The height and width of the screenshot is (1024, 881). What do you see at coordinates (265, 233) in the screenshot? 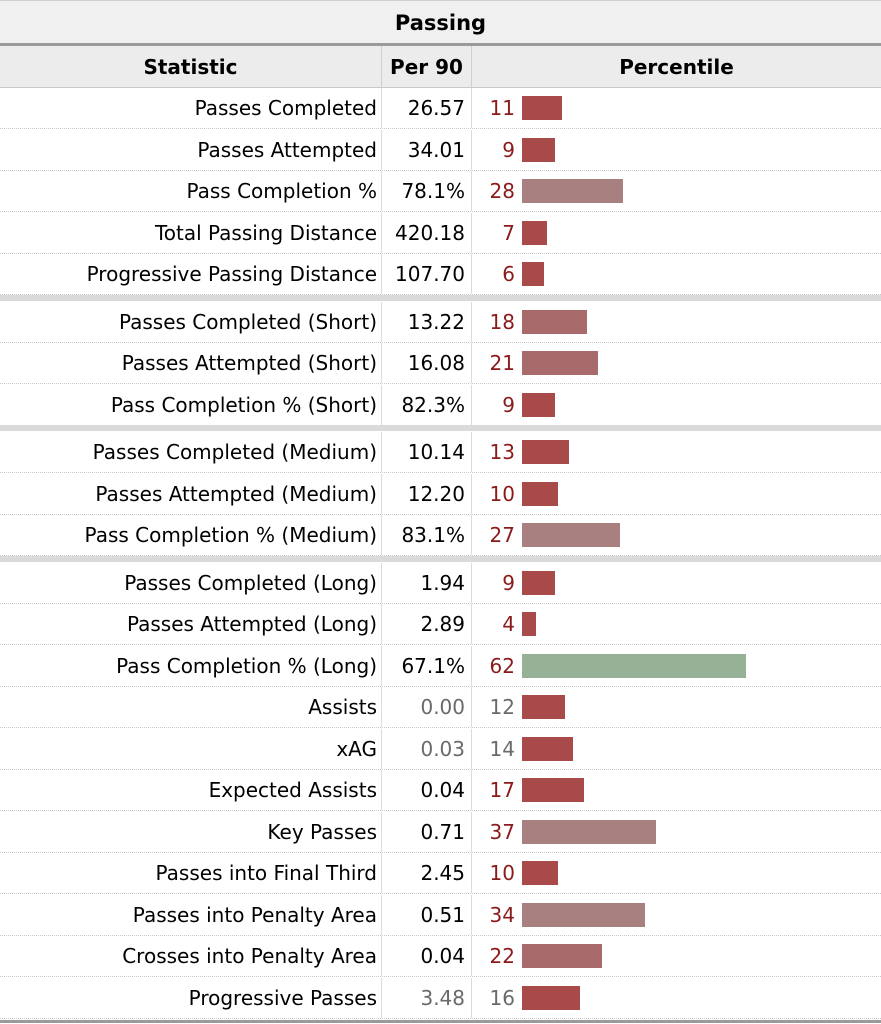
I see `statistic-label: Total Passing Distance` at bounding box center [265, 233].